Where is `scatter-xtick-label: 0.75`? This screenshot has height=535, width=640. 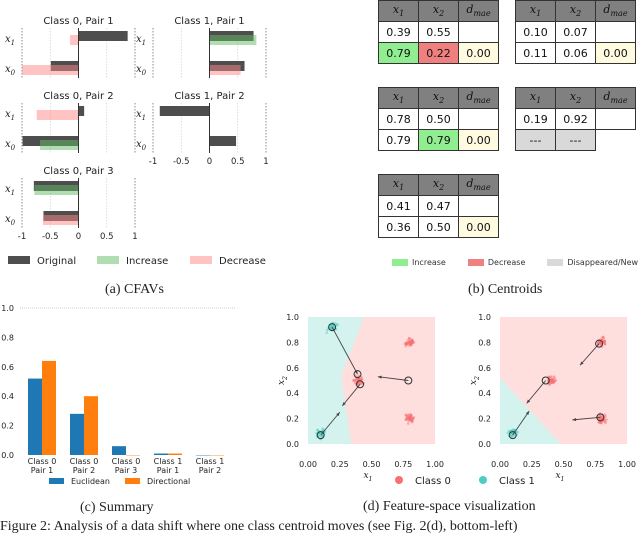
scatter-xtick-label: 0.75 is located at coordinates (595, 464).